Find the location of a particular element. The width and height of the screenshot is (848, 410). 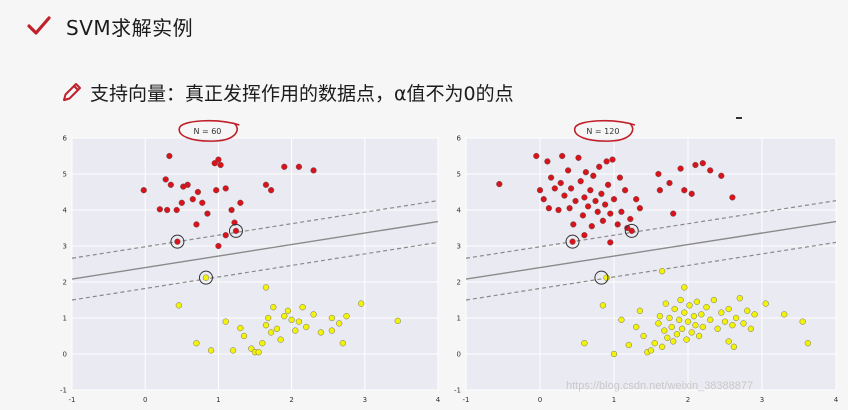

n-annotation: N = 60 is located at coordinates (207, 131).